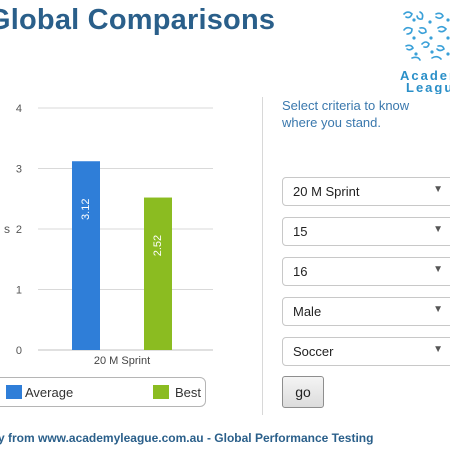  I want to click on y-tick-label: 4, so click(19, 109).